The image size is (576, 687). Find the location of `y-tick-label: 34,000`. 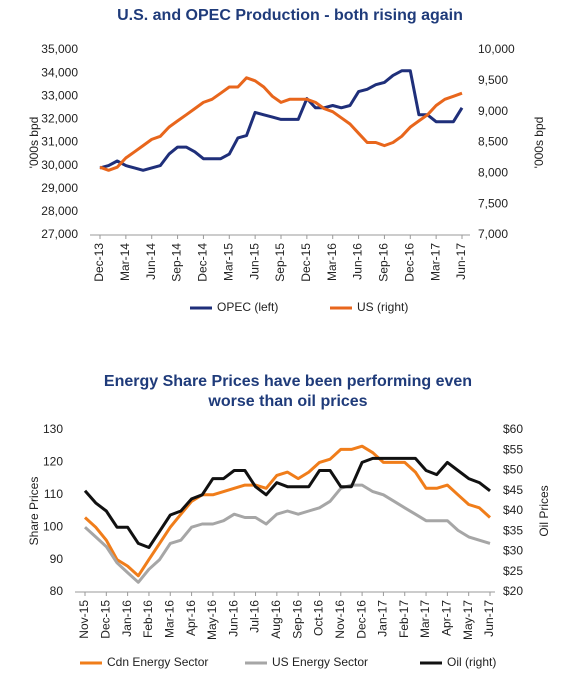

y-tick-label: 34,000 is located at coordinates (59, 72).